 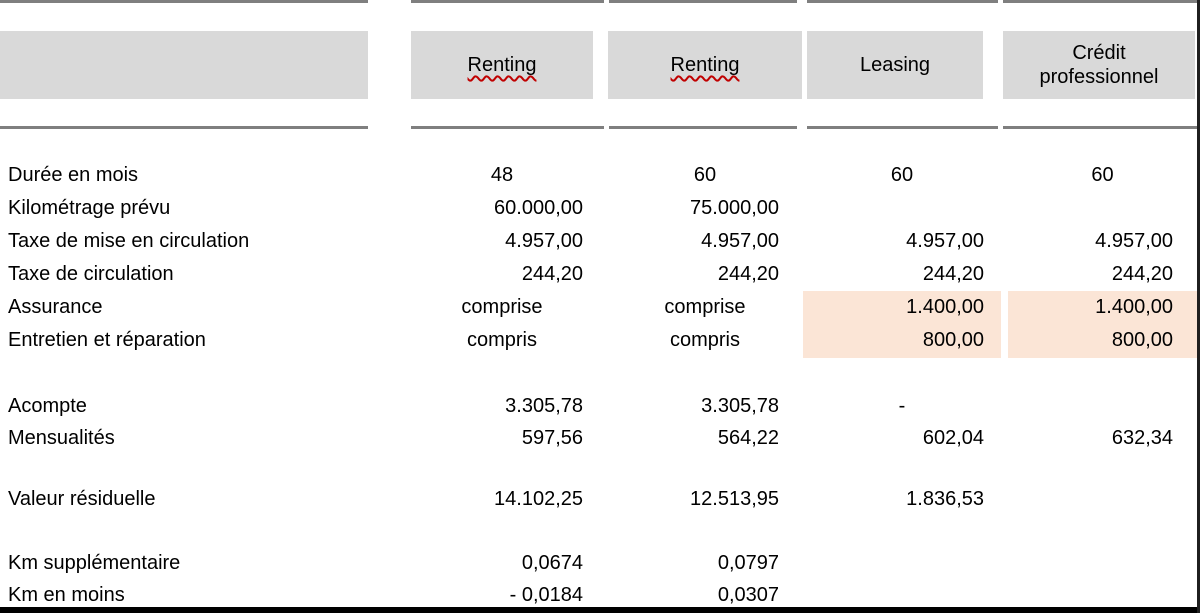 What do you see at coordinates (502, 175) in the screenshot?
I see `table-cell: 48` at bounding box center [502, 175].